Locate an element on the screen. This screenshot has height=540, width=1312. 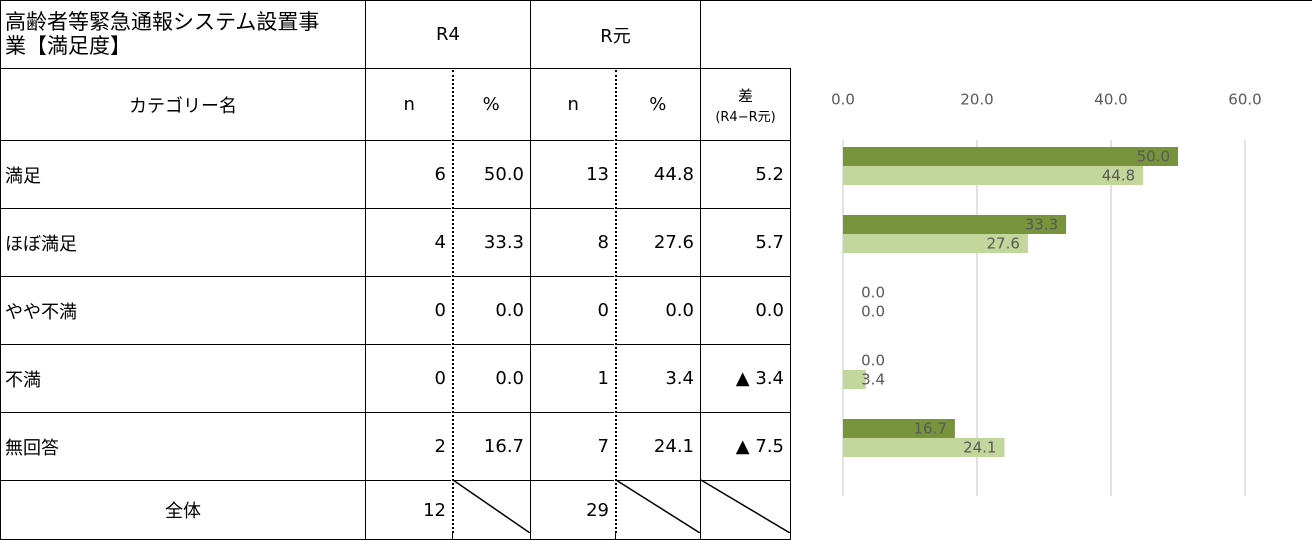
cell: ▲ 3.4 is located at coordinates (745, 378).